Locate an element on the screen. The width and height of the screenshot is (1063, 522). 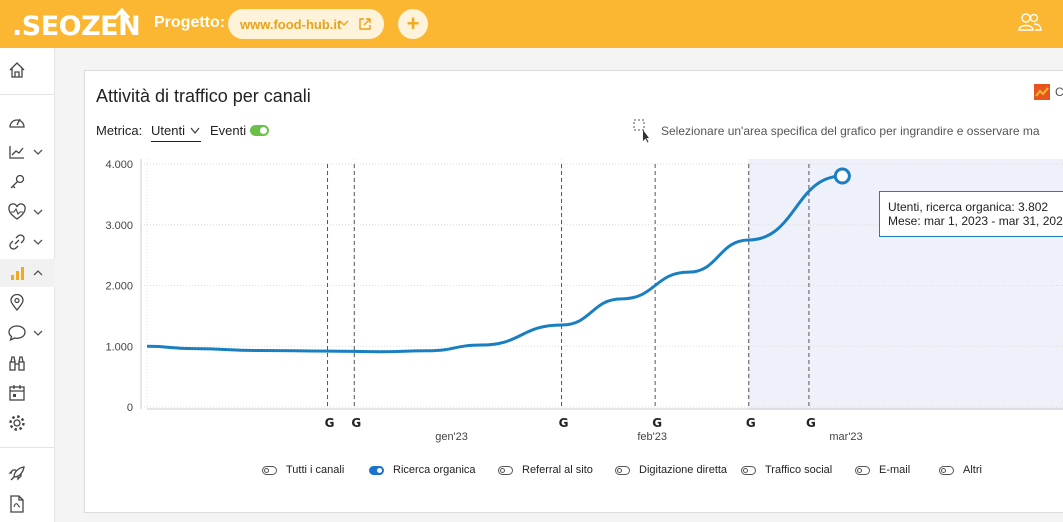
legend-label: E-mail is located at coordinates (895, 470).